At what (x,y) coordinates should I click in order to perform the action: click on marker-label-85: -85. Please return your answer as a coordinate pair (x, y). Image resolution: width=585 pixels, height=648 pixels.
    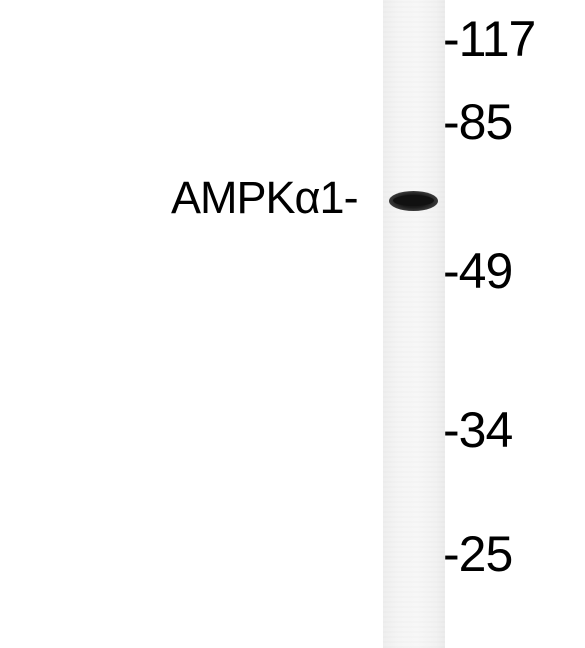
    Looking at the image, I should click on (478, 122).